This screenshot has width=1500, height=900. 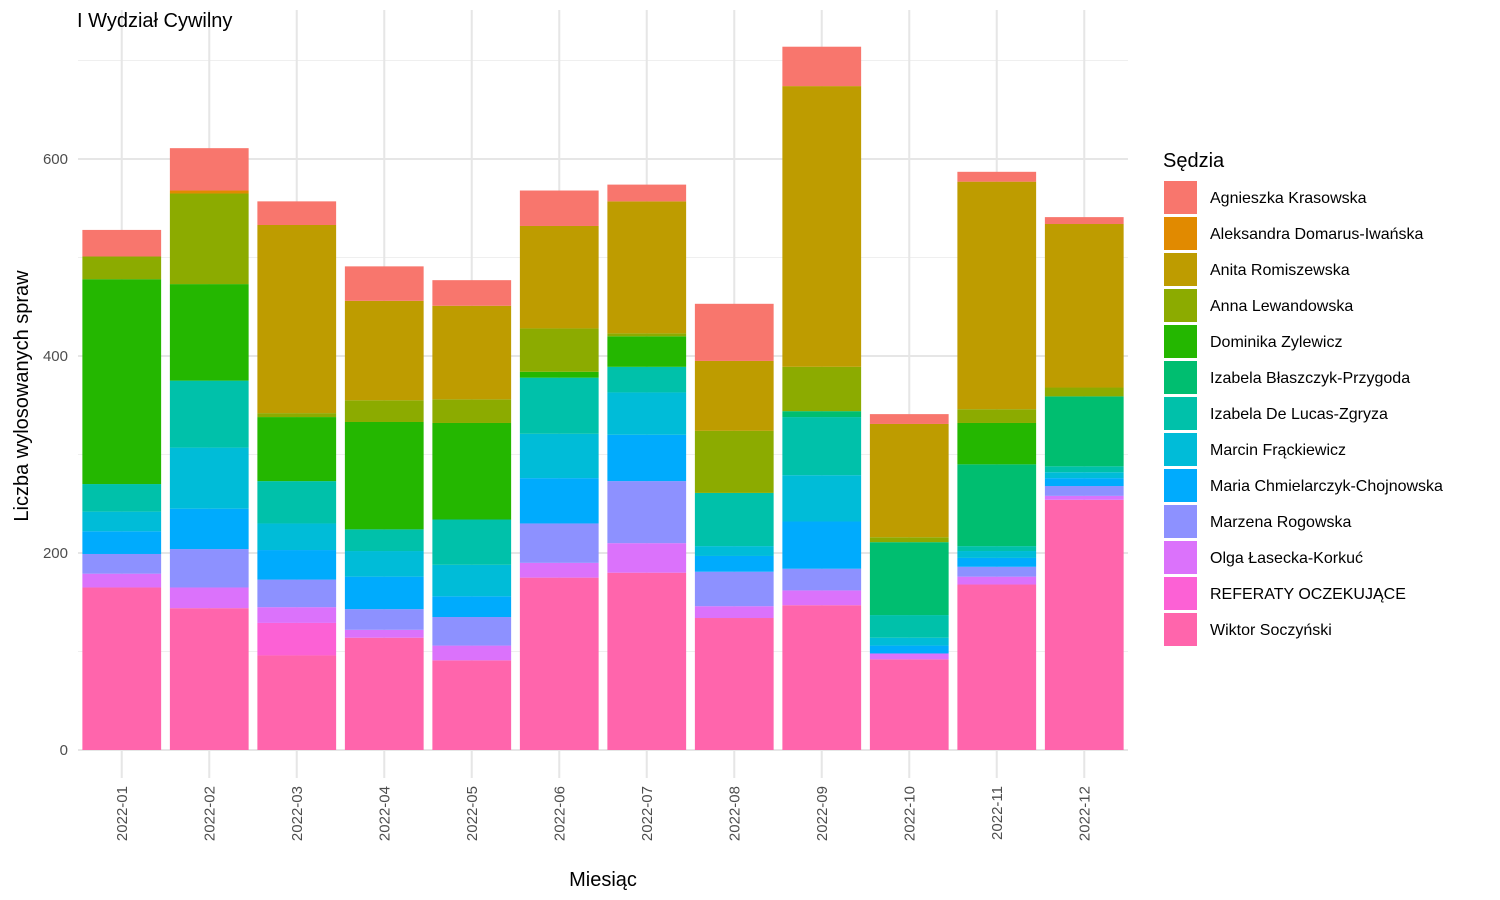 I want to click on legend-label: Agnieszka Krasowska, so click(x=1288, y=198).